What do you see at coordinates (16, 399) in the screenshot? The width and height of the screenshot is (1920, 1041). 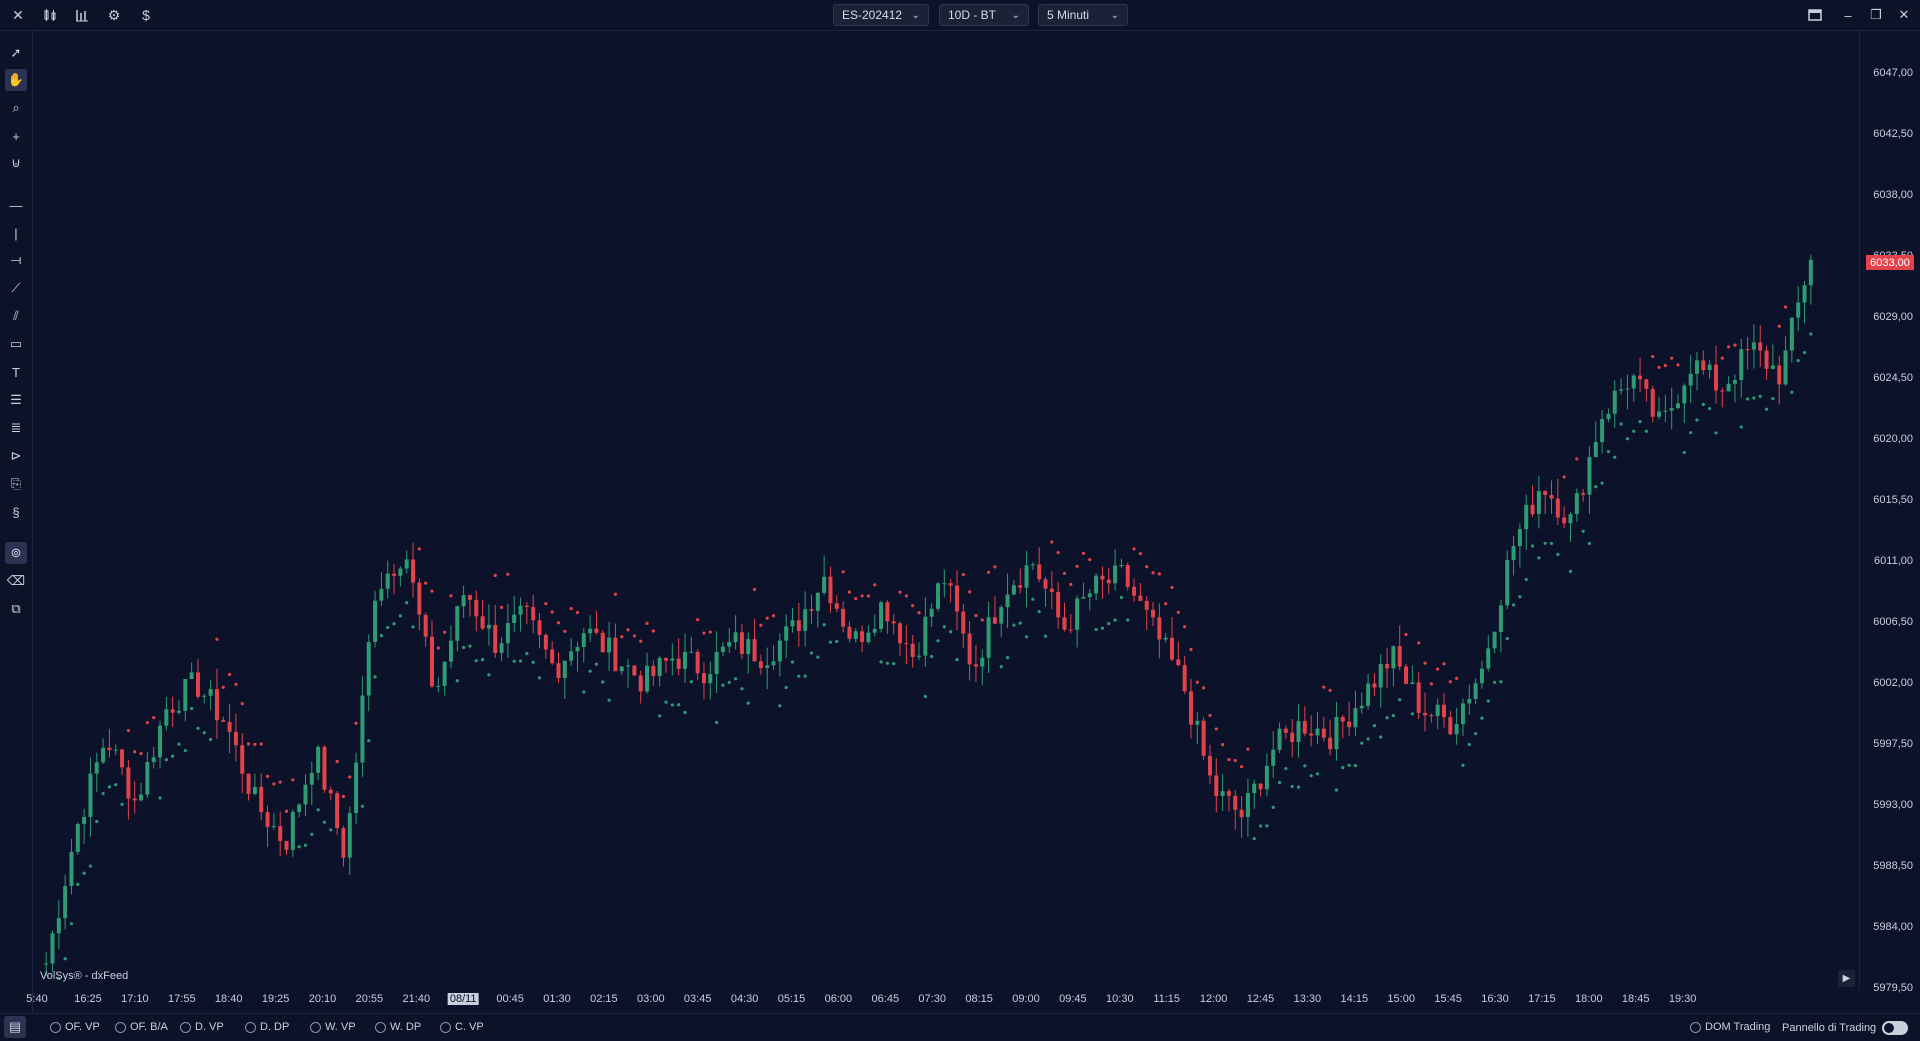 I see `fibonacci-icon: ☰` at bounding box center [16, 399].